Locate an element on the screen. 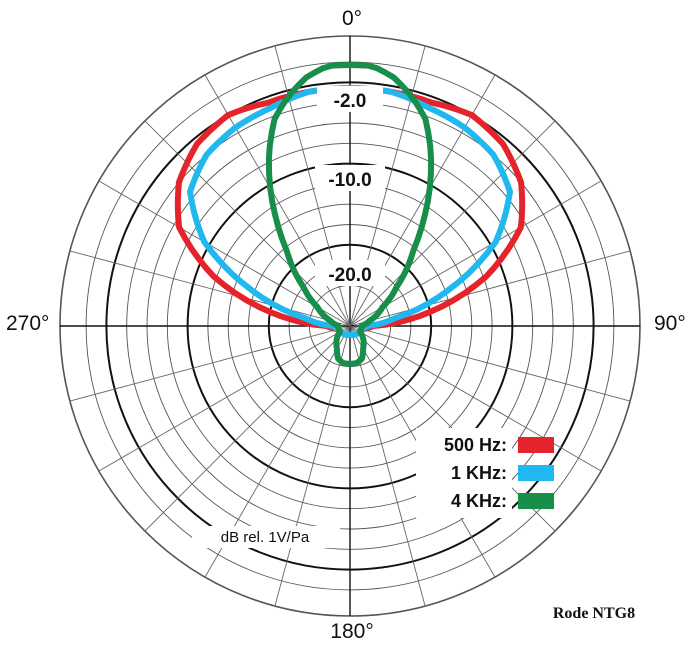 This screenshot has width=700, height=645. legend-swatch-4khz is located at coordinates (536, 501).